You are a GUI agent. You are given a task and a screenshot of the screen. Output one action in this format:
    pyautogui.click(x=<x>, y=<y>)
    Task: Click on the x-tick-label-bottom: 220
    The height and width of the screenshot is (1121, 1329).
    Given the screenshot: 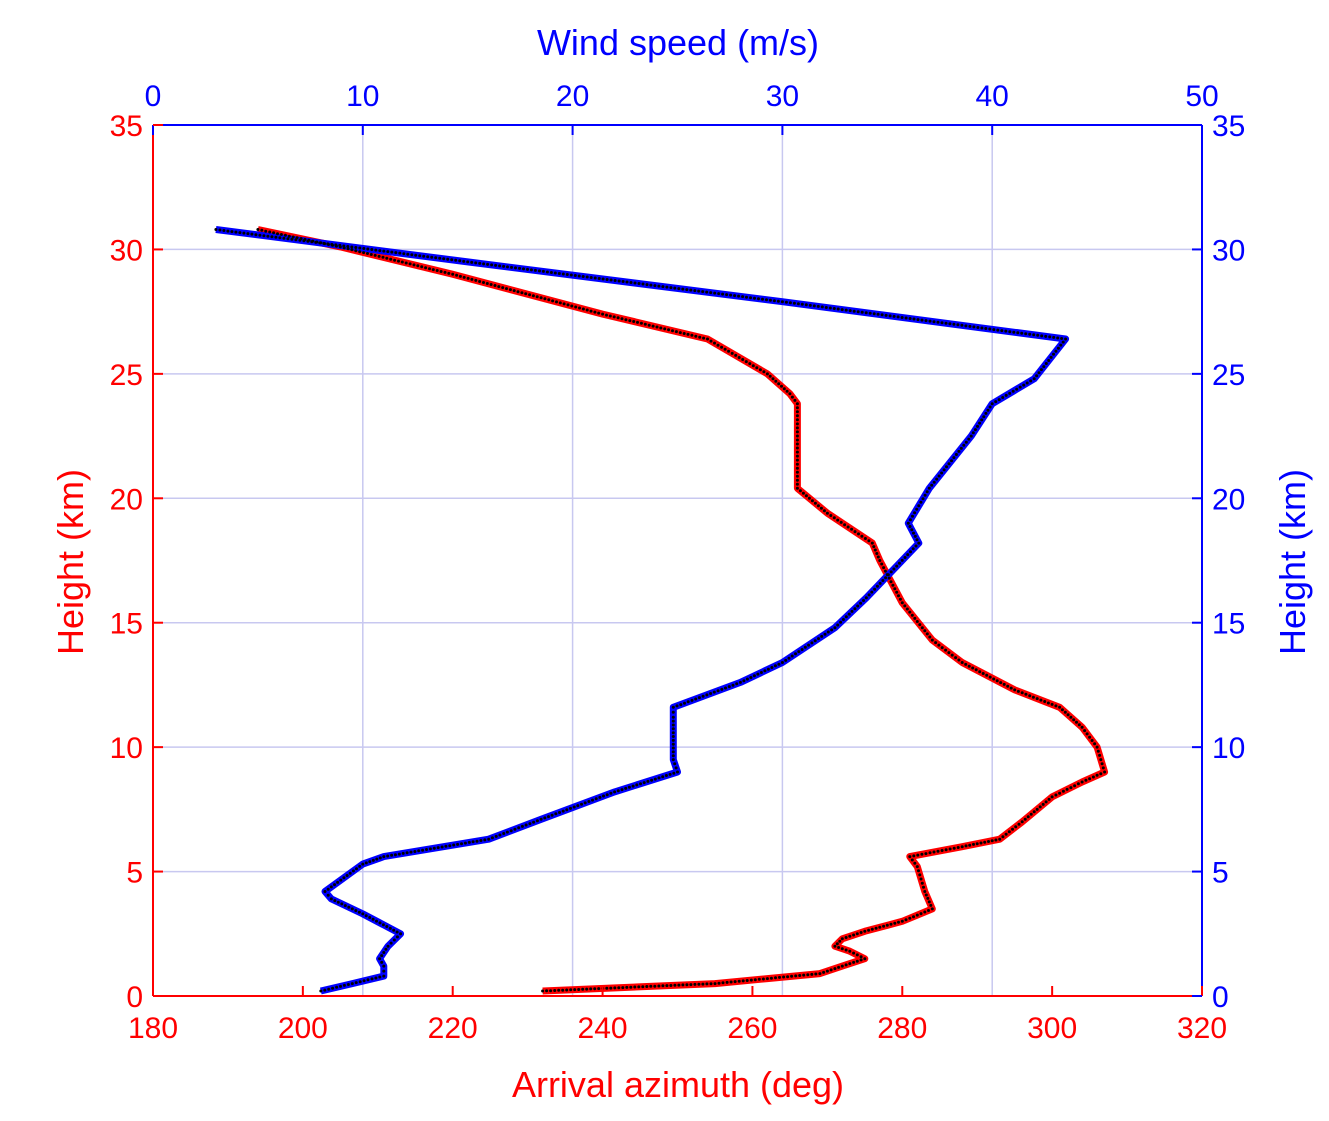 What is the action you would take?
    pyautogui.click(x=453, y=1028)
    